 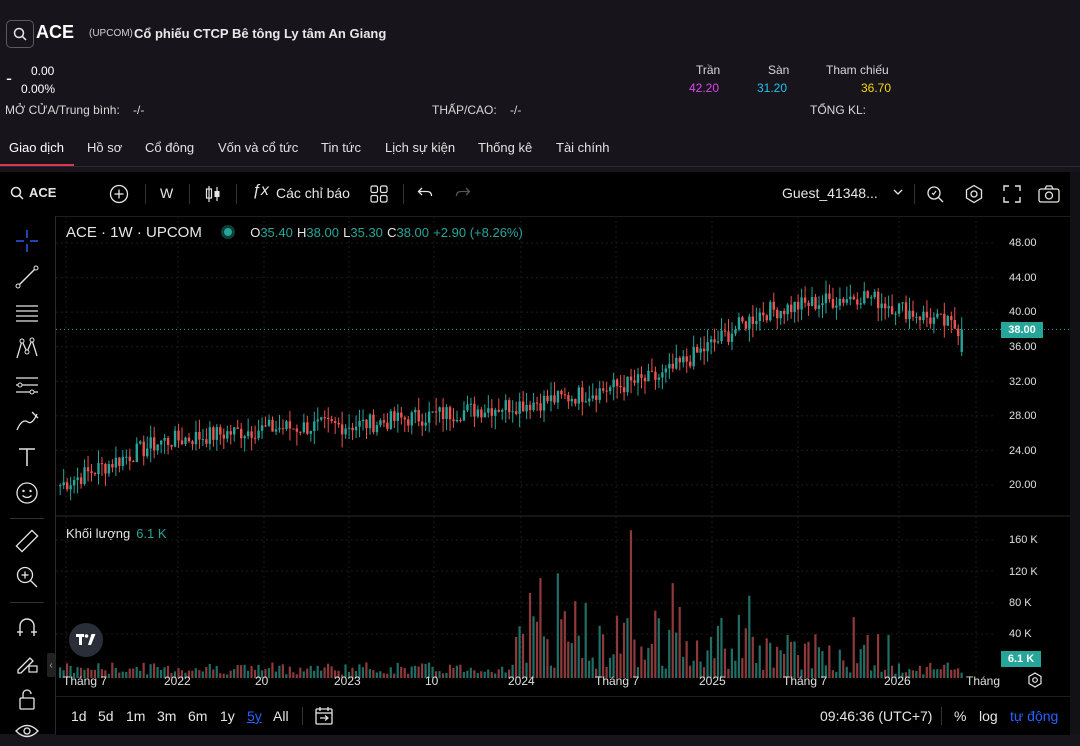 What do you see at coordinates (898, 192) in the screenshot?
I see `chevron-down-icon` at bounding box center [898, 192].